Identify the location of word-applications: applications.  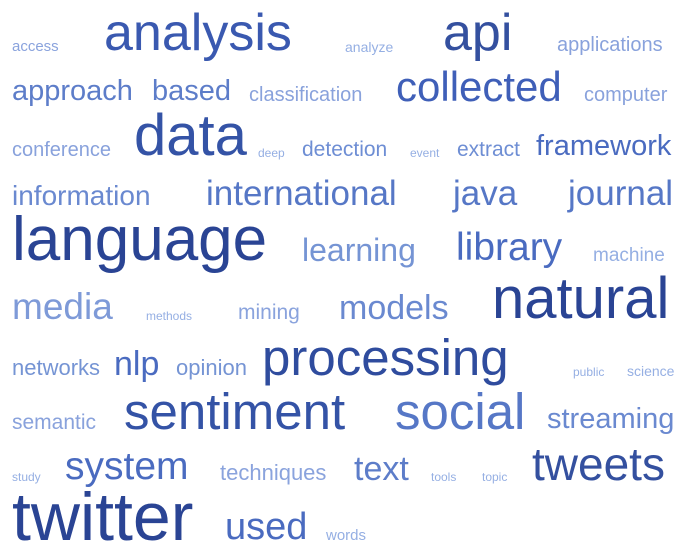
(610, 45).